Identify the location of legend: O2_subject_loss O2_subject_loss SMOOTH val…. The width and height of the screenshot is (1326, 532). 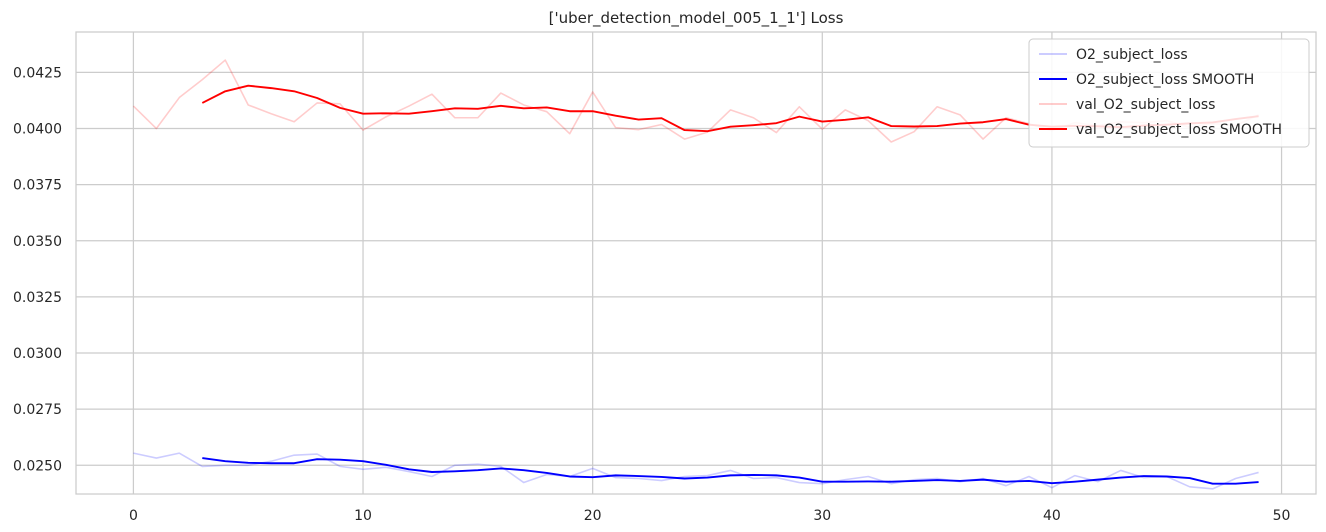
(1169, 93).